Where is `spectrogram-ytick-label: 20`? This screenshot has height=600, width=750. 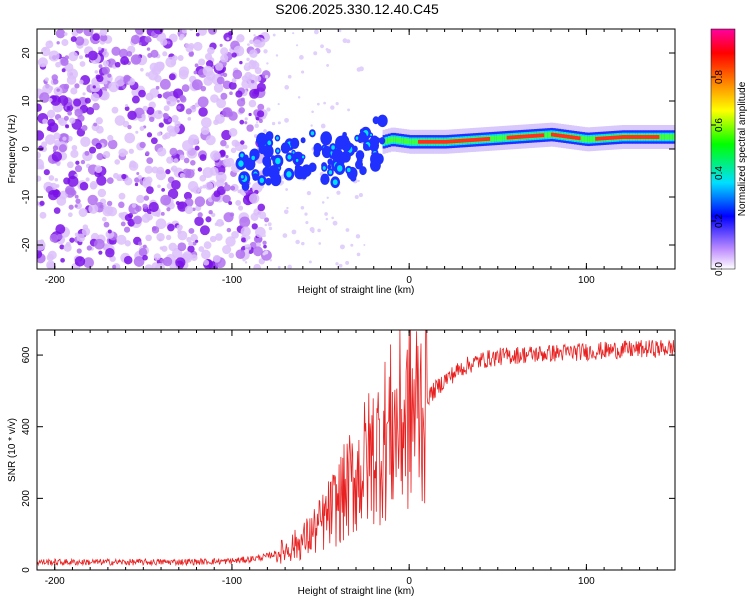 spectrogram-ytick-label: 20 is located at coordinates (26, 53).